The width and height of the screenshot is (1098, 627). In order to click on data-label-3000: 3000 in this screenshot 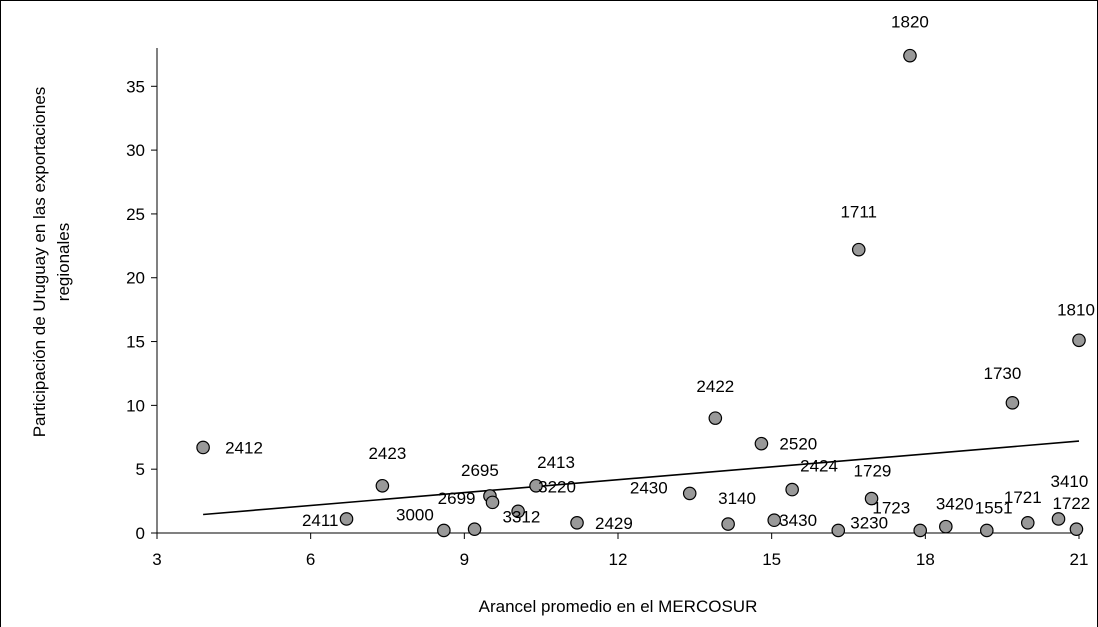, I will do `click(415, 514)`.